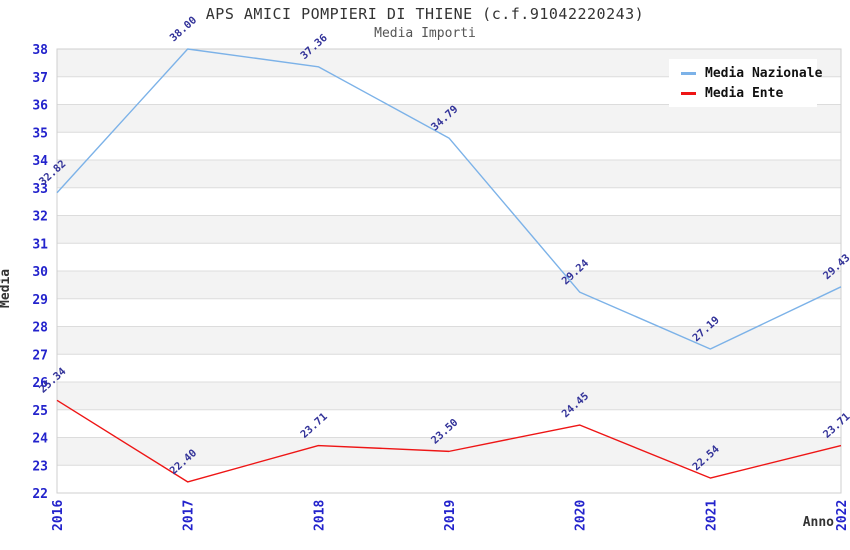  I want to click on y-tick-label: 23, so click(40, 466).